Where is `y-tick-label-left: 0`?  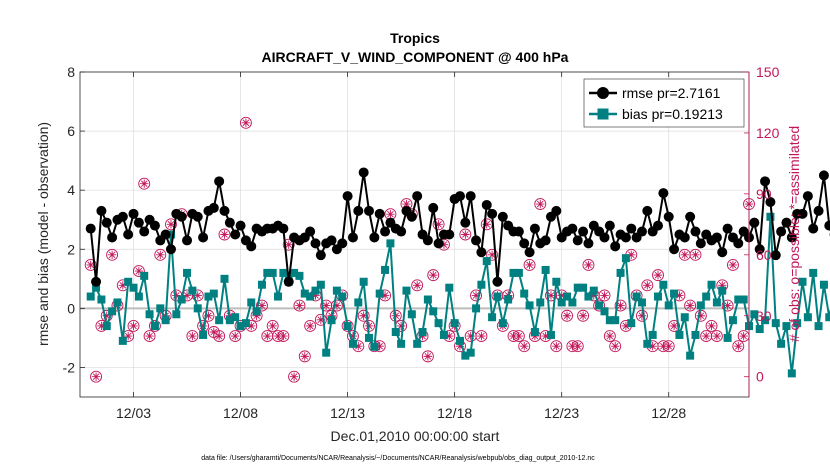
y-tick-label-left: 0 is located at coordinates (71, 308).